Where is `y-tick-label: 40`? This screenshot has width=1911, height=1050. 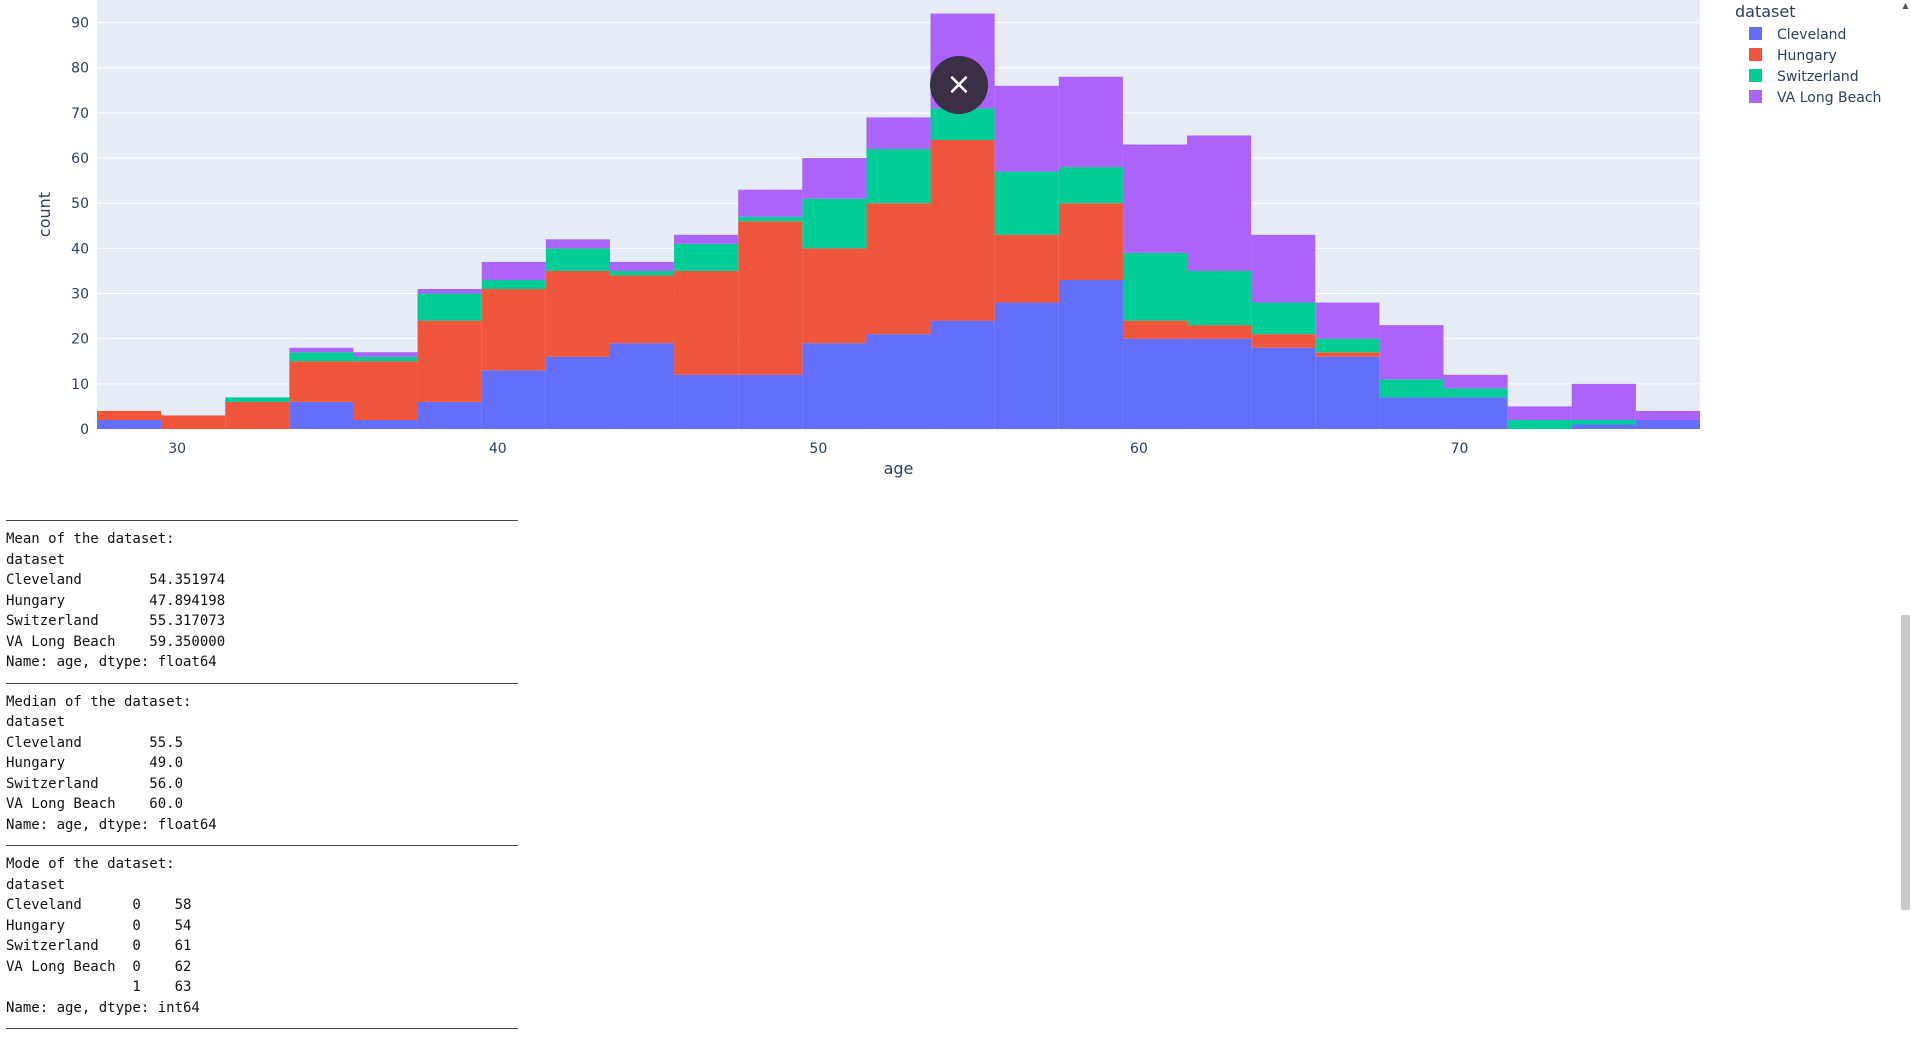
y-tick-label: 40 is located at coordinates (80, 249).